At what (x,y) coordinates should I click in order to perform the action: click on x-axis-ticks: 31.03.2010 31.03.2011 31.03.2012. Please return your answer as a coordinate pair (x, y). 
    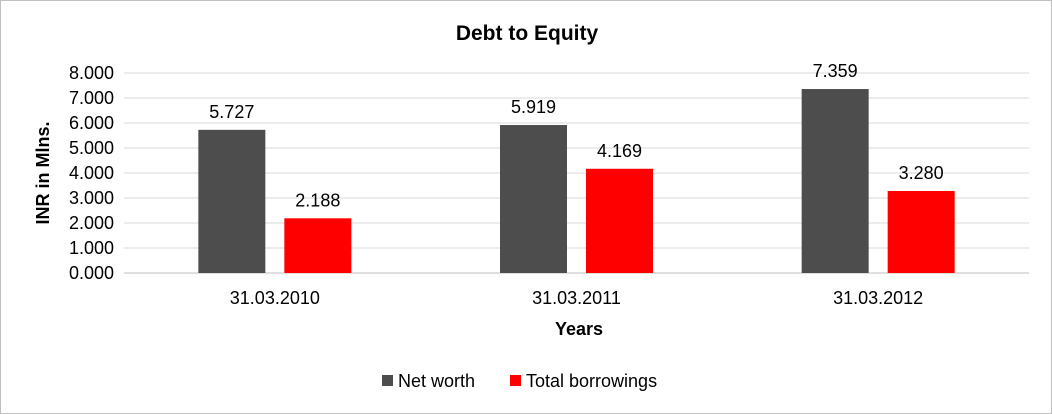
    Looking at the image, I should click on (576, 298).